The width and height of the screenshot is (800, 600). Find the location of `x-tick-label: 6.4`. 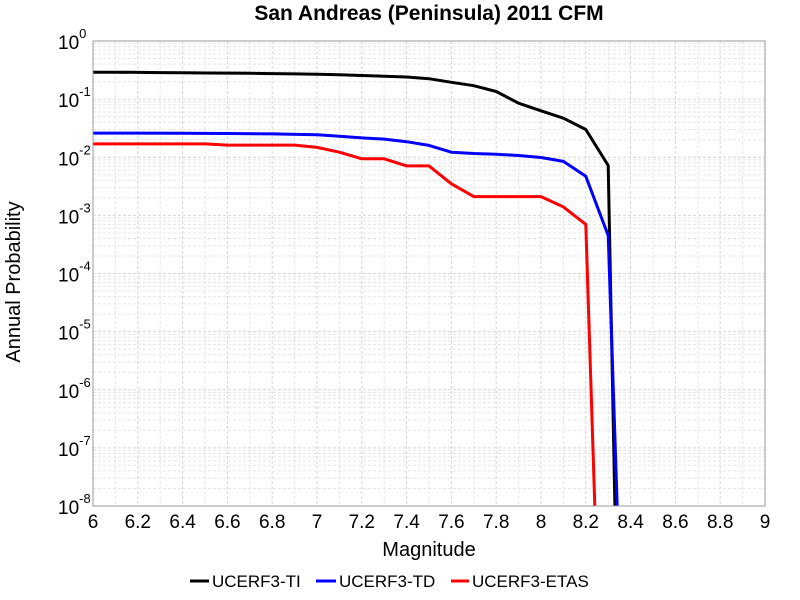

x-tick-label: 6.4 is located at coordinates (182, 522).